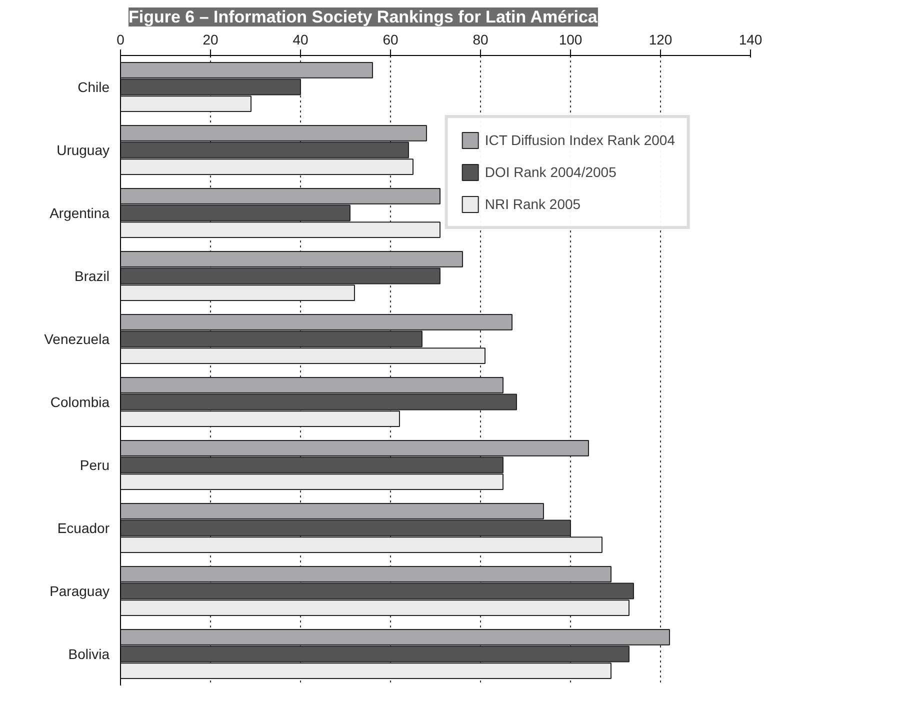 This screenshot has height=702, width=900. Describe the element at coordinates (83, 150) in the screenshot. I see `y-tick-label: Uruguay` at that location.